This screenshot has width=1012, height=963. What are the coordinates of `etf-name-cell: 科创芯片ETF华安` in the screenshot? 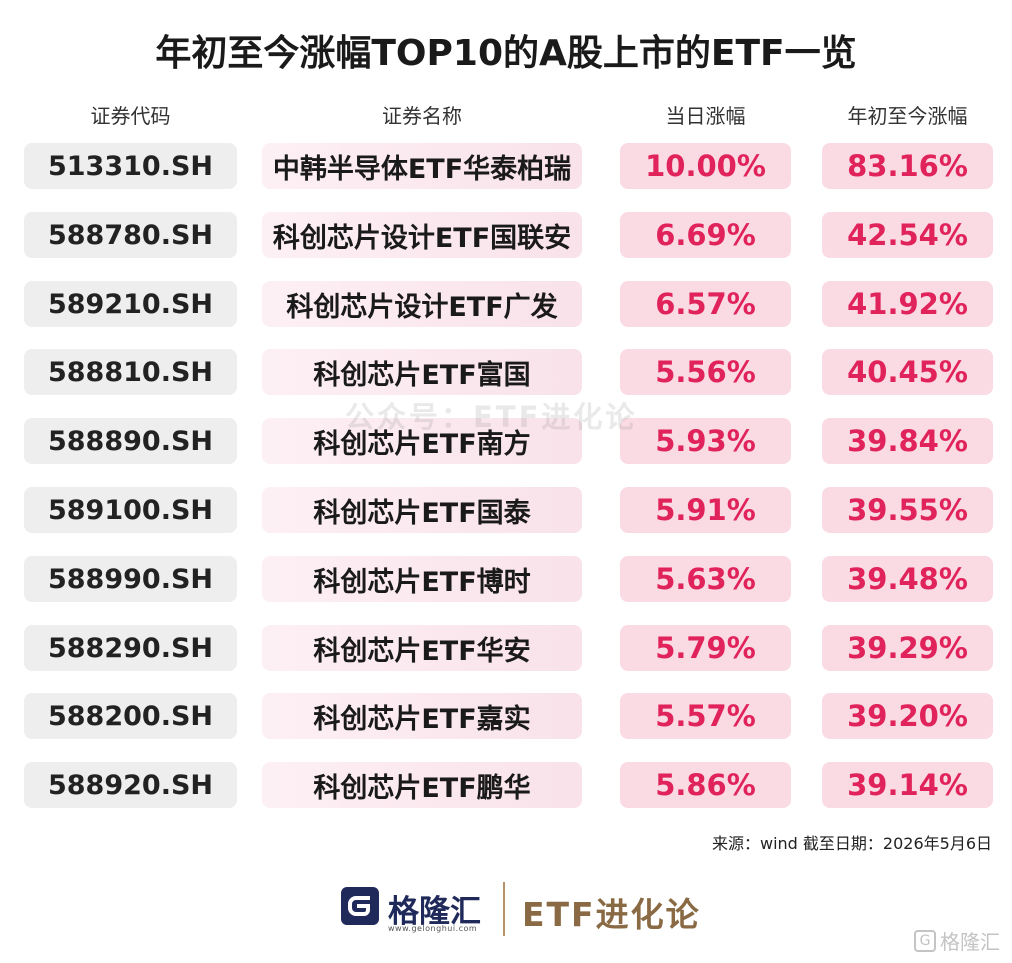 It's located at (422, 648).